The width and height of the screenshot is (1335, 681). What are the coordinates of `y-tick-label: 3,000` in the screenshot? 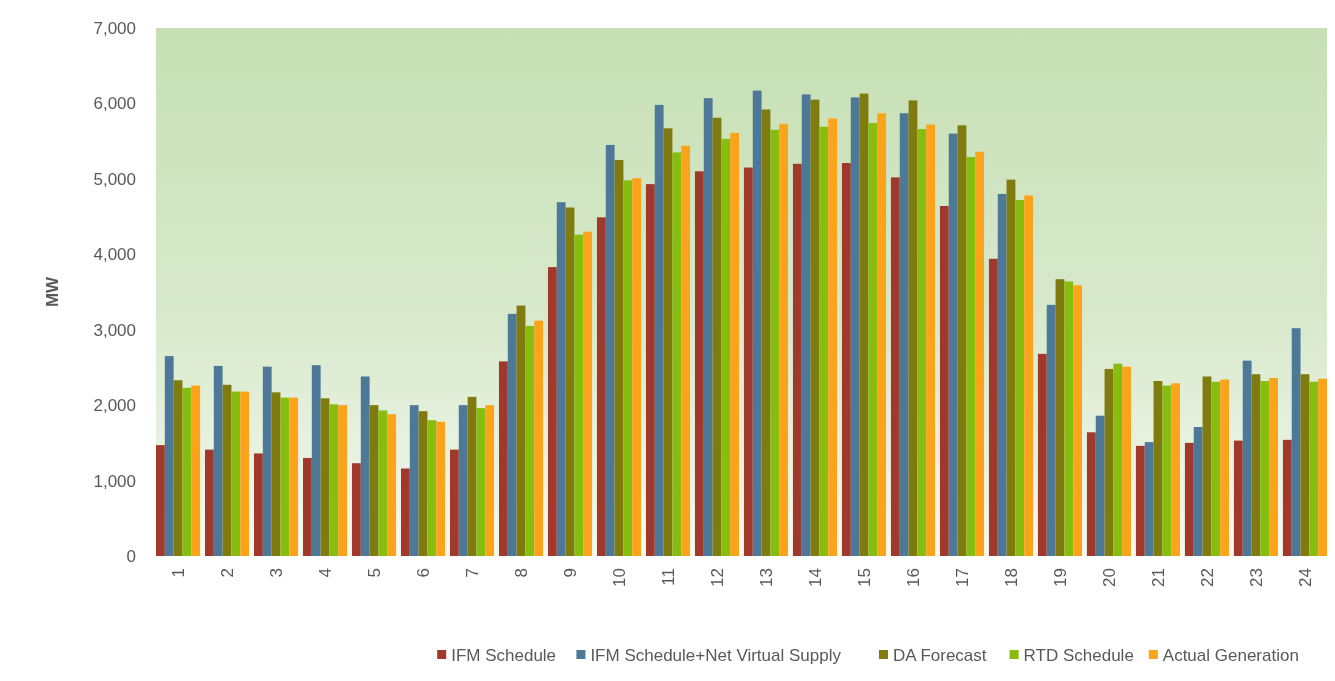 It's located at (114, 330).